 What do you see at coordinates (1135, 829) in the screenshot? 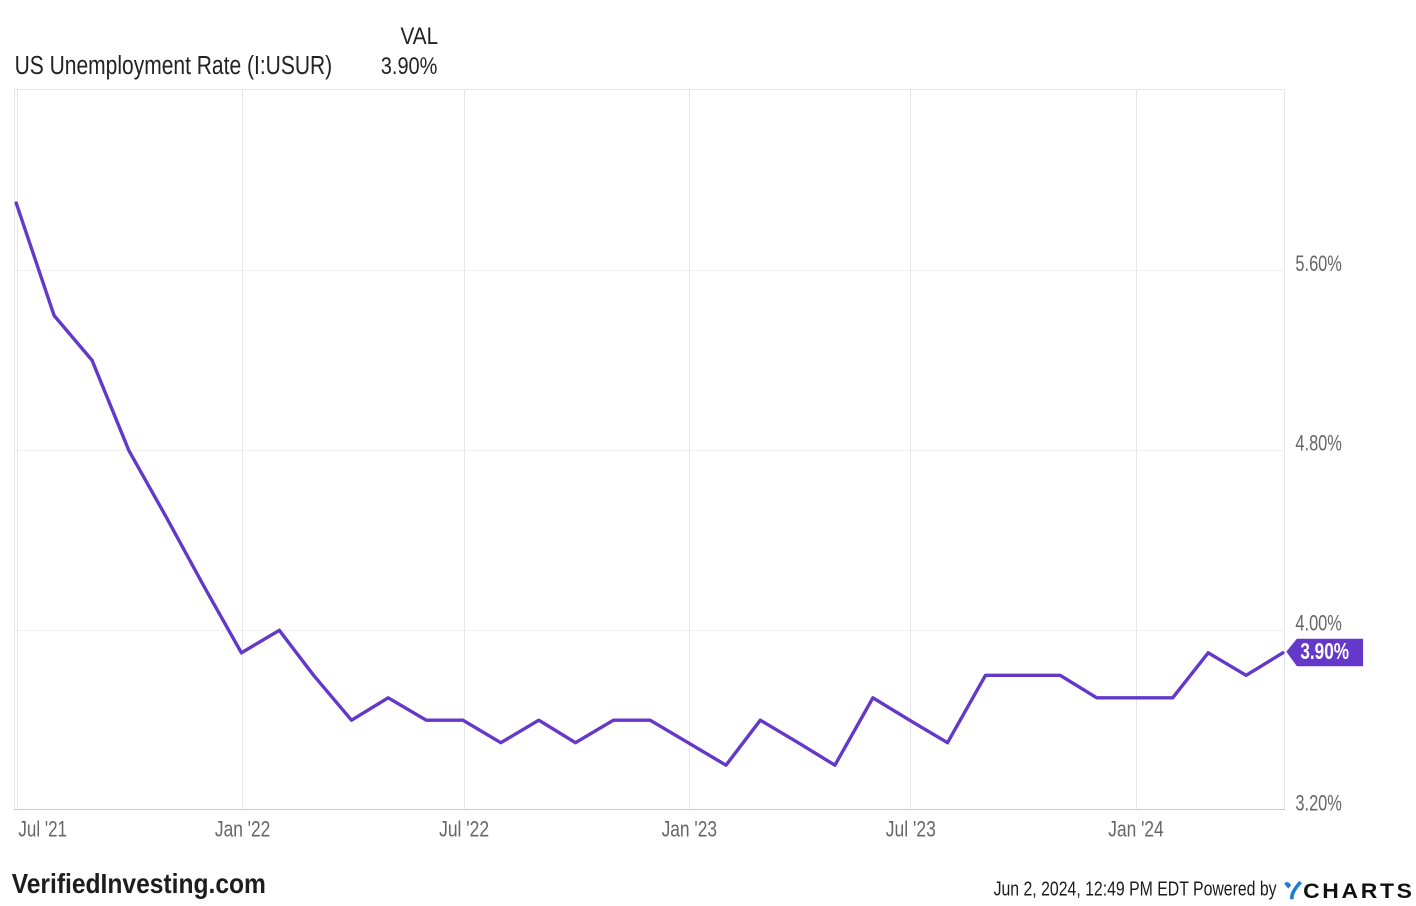
I see `svg-text: Jan '24` at bounding box center [1135, 829].